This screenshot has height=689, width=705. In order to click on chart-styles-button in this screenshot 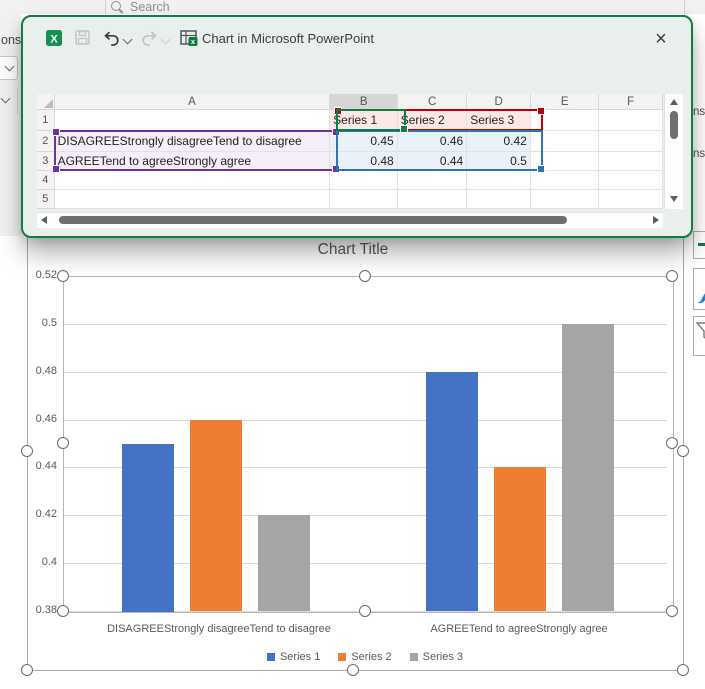, I will do `click(699, 289)`.